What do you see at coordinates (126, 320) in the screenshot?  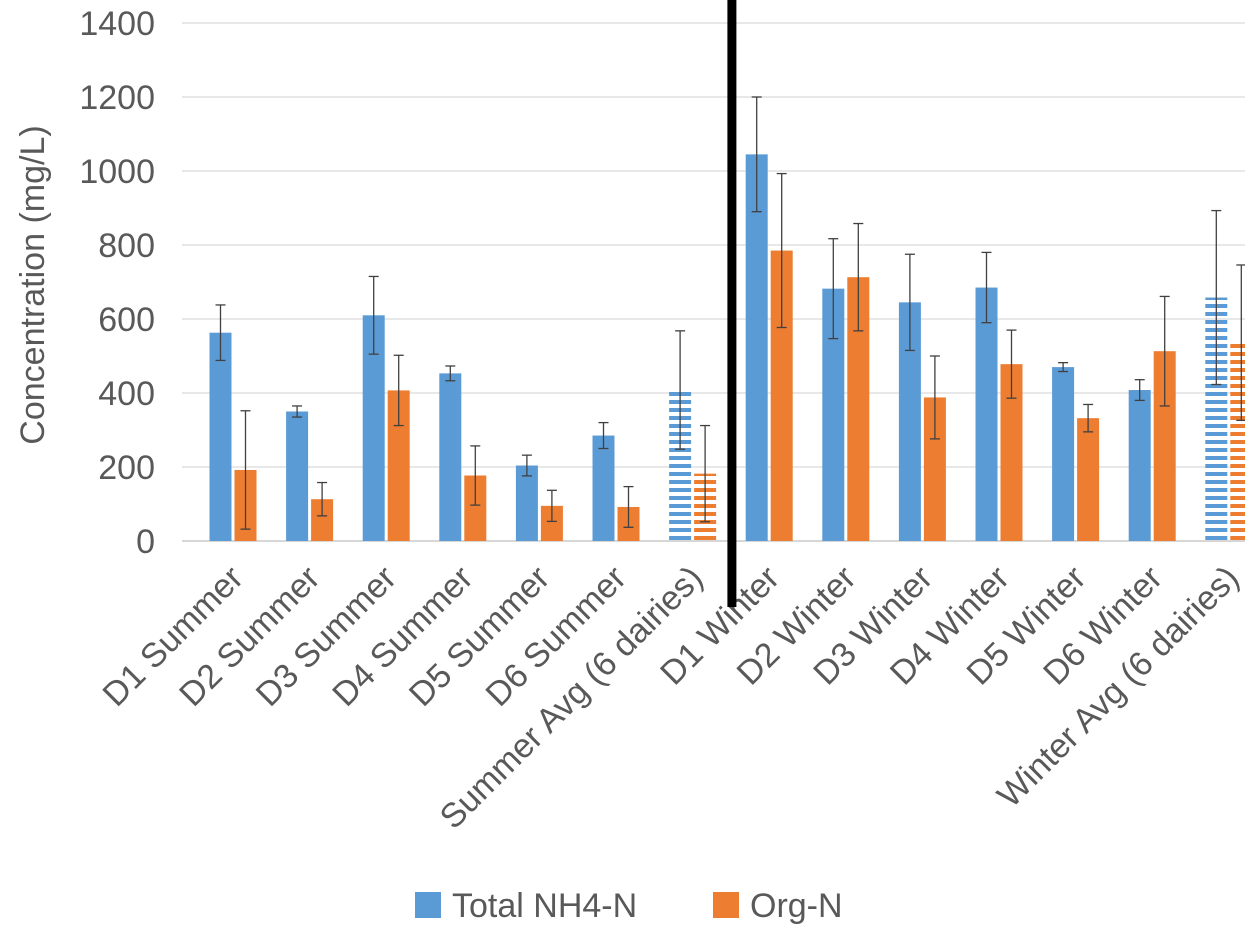 I see `y-tick-label: 600` at bounding box center [126, 320].